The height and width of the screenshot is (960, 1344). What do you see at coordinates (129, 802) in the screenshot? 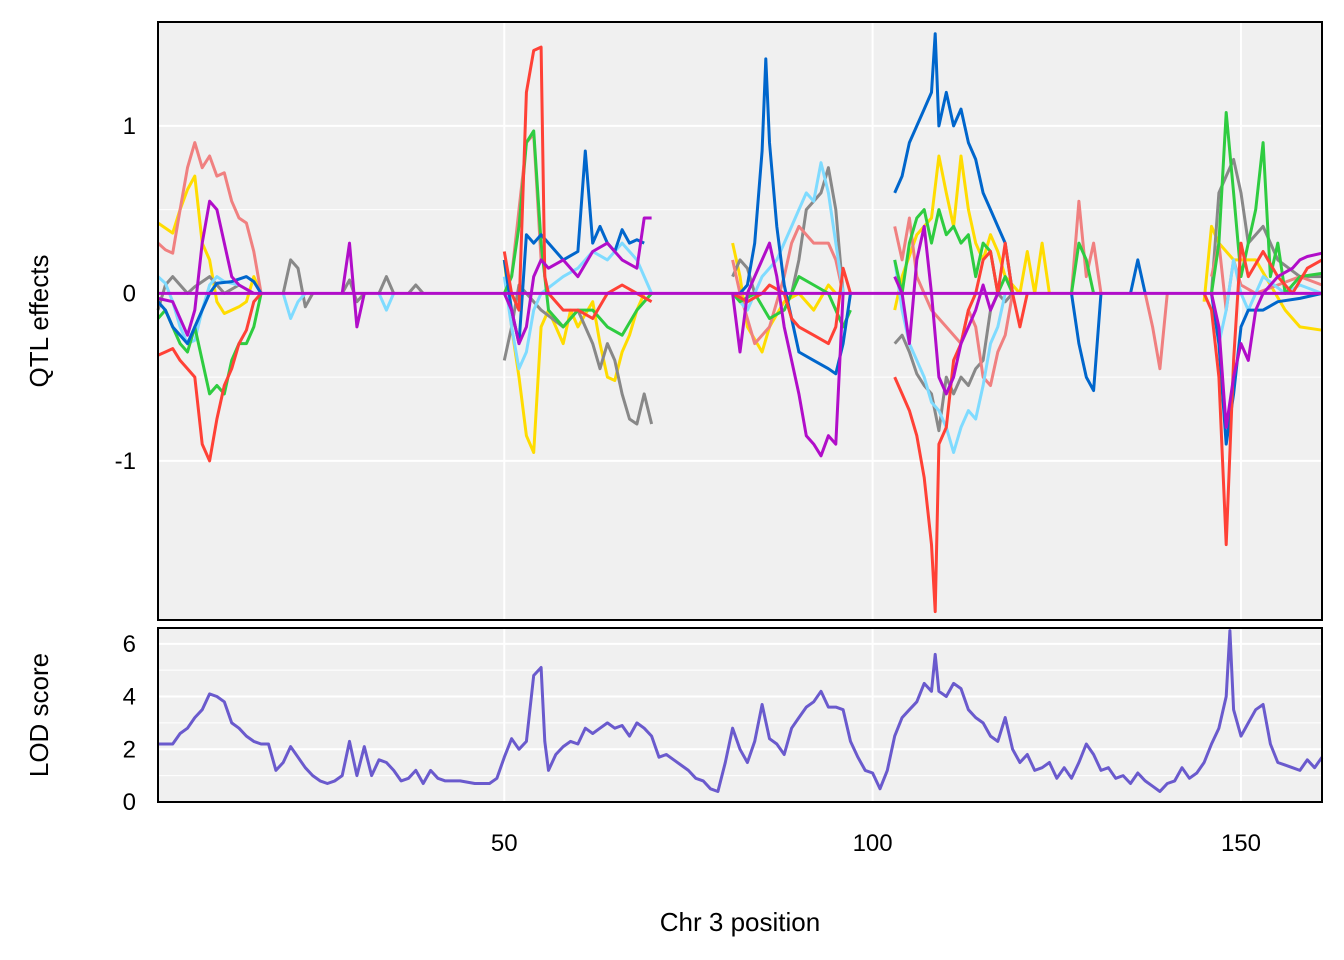
I see `lod-y-tick-label: 0` at bounding box center [129, 802].